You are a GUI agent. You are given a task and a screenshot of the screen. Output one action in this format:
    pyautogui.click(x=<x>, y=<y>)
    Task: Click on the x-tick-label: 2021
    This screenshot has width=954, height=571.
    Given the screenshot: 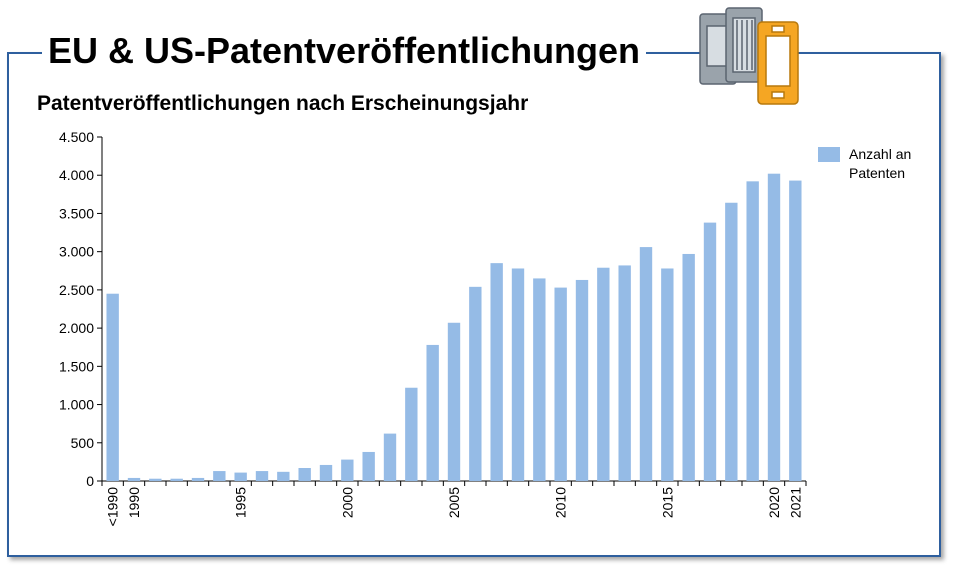 What is the action you would take?
    pyautogui.click(x=795, y=502)
    